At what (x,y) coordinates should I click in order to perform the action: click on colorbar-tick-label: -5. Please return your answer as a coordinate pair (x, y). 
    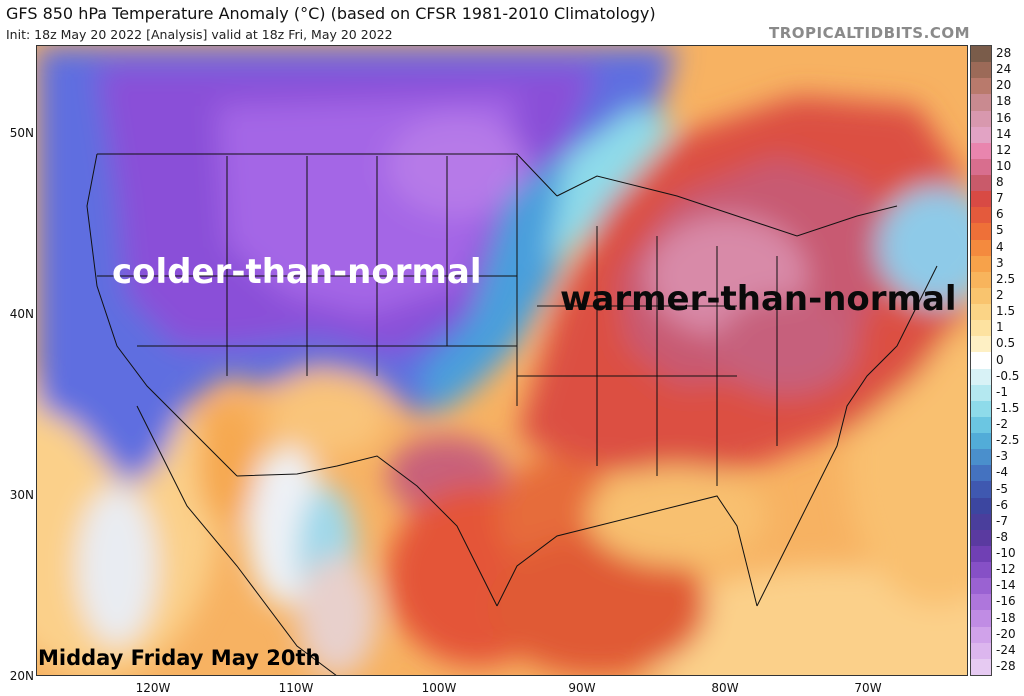
    Looking at the image, I should click on (1002, 488).